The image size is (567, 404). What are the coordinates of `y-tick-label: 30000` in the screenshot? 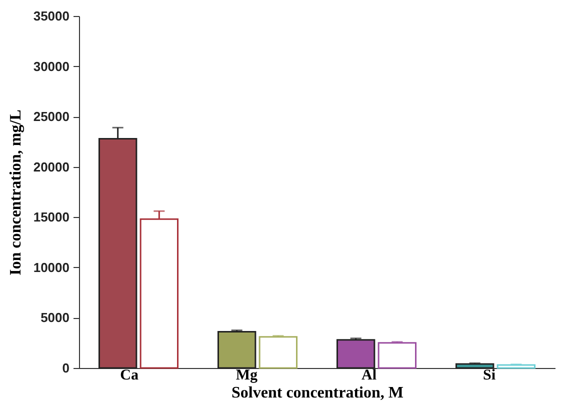 It's located at (51, 66).